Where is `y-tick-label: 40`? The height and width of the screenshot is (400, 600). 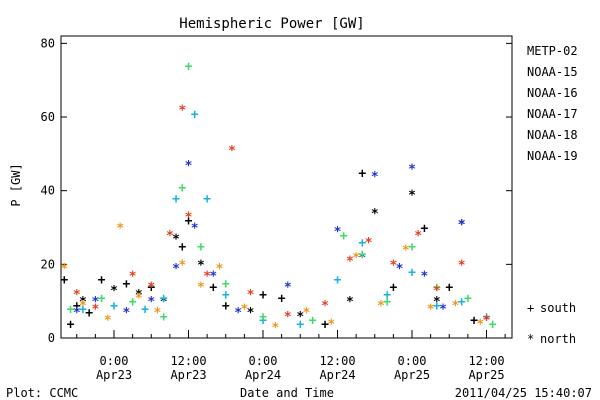 y-tick-label: 40 is located at coordinates (48, 191).